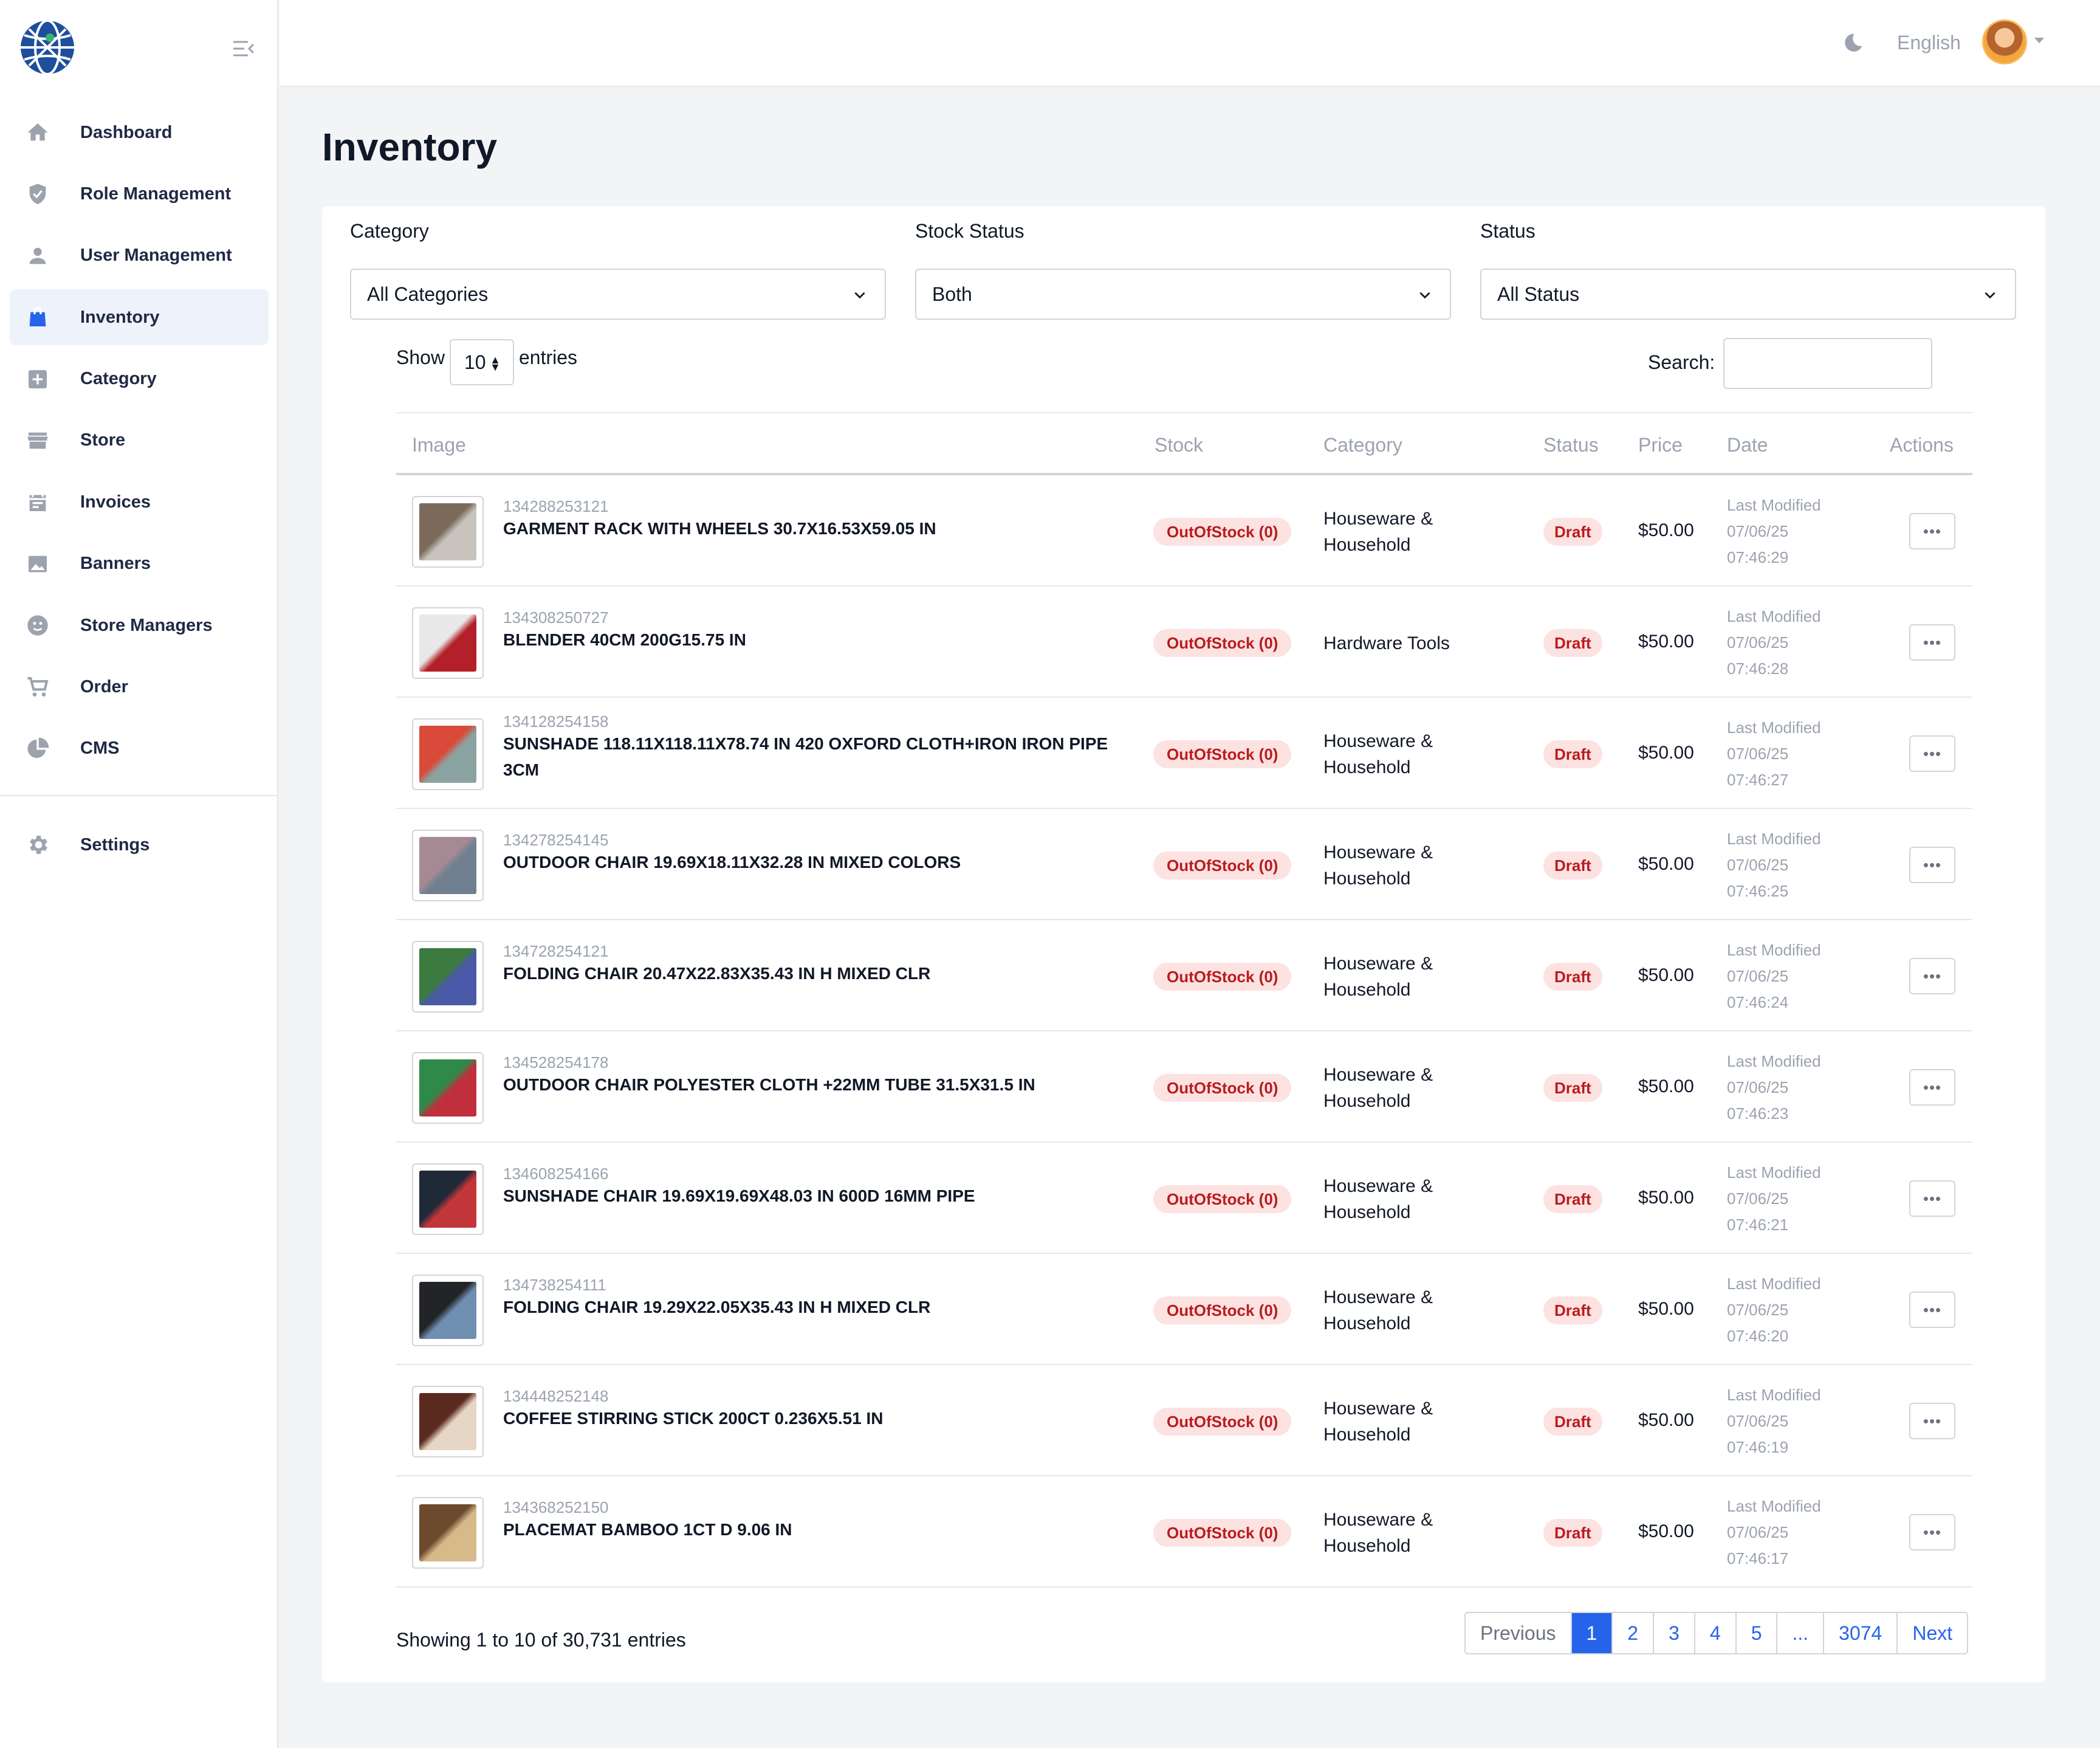 This screenshot has width=2100, height=1748. Describe the element at coordinates (439, 445) in the screenshot. I see `column-header-image: Image` at that location.